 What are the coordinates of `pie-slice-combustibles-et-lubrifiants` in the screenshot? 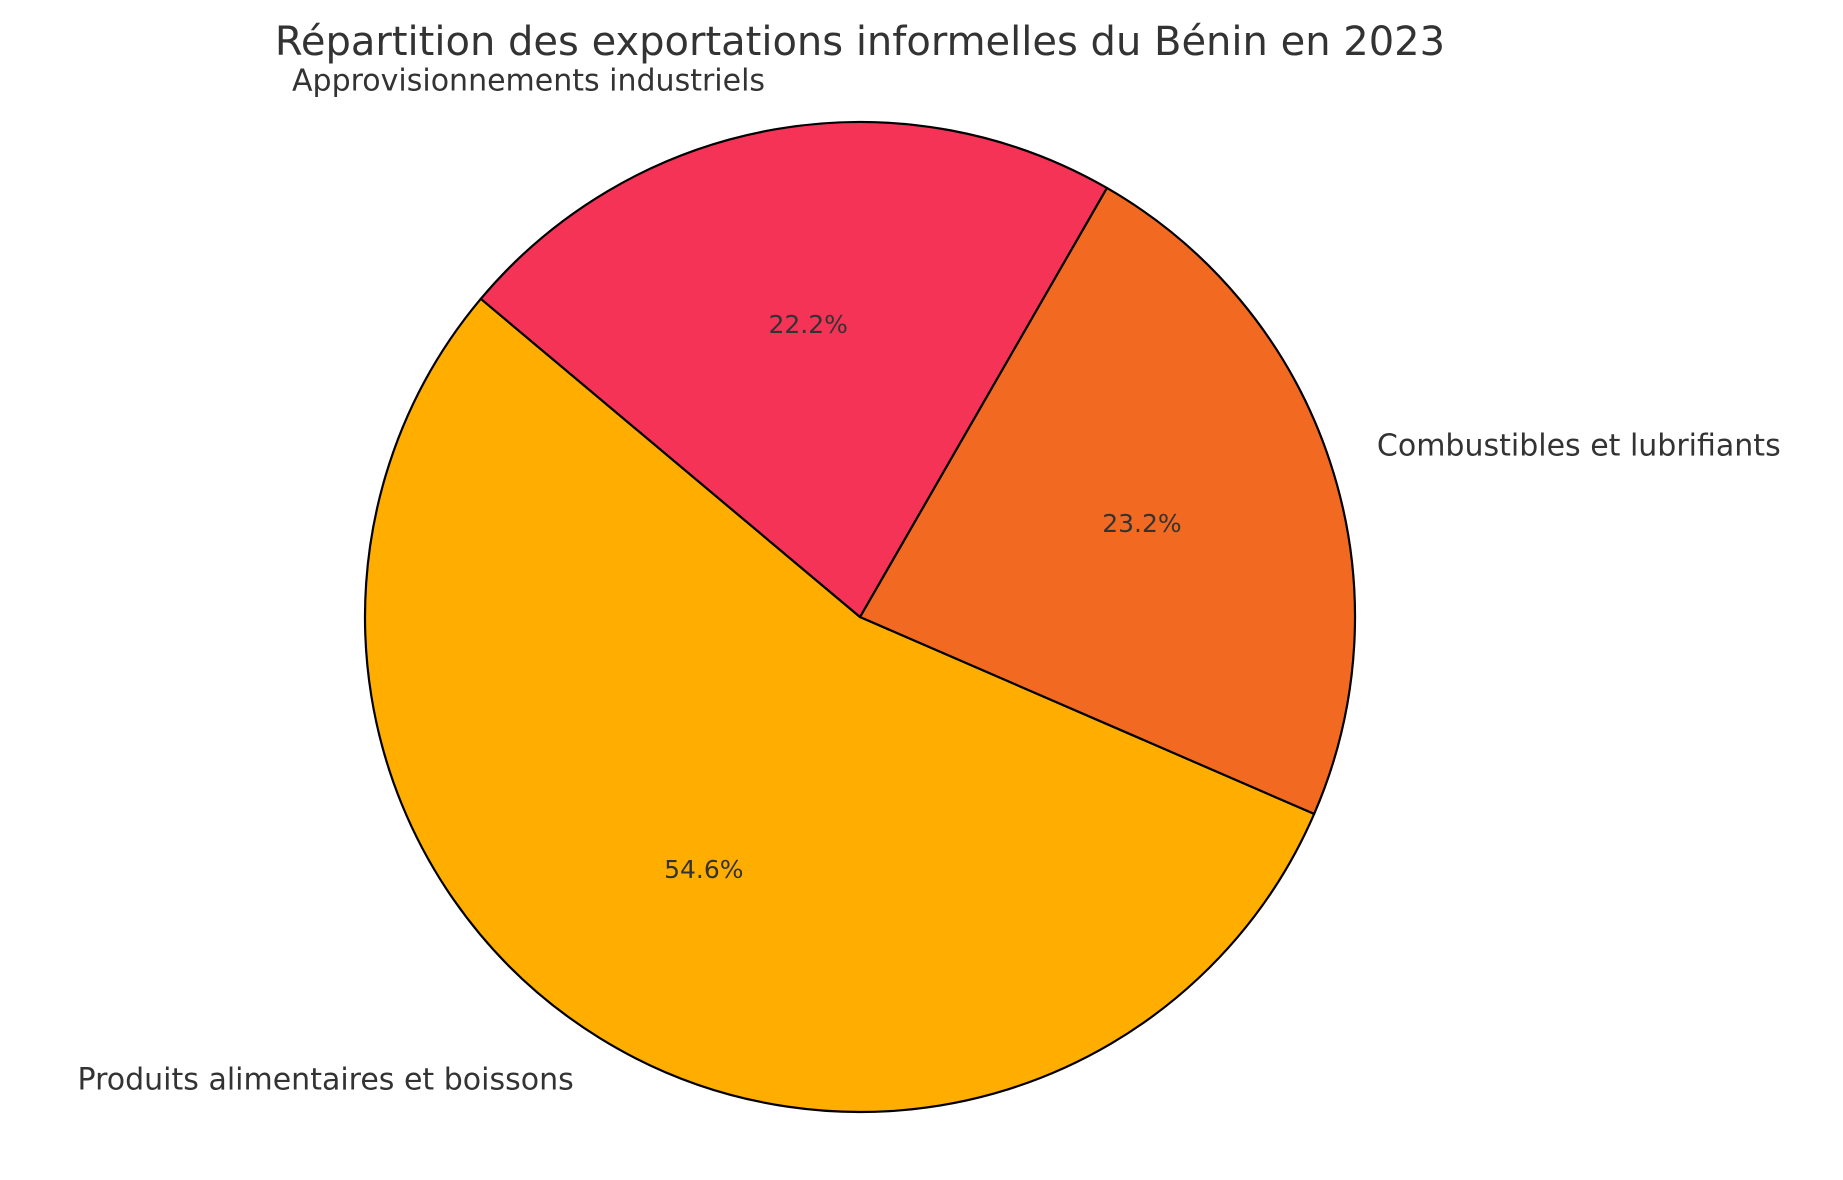 It's located at (1107, 501).